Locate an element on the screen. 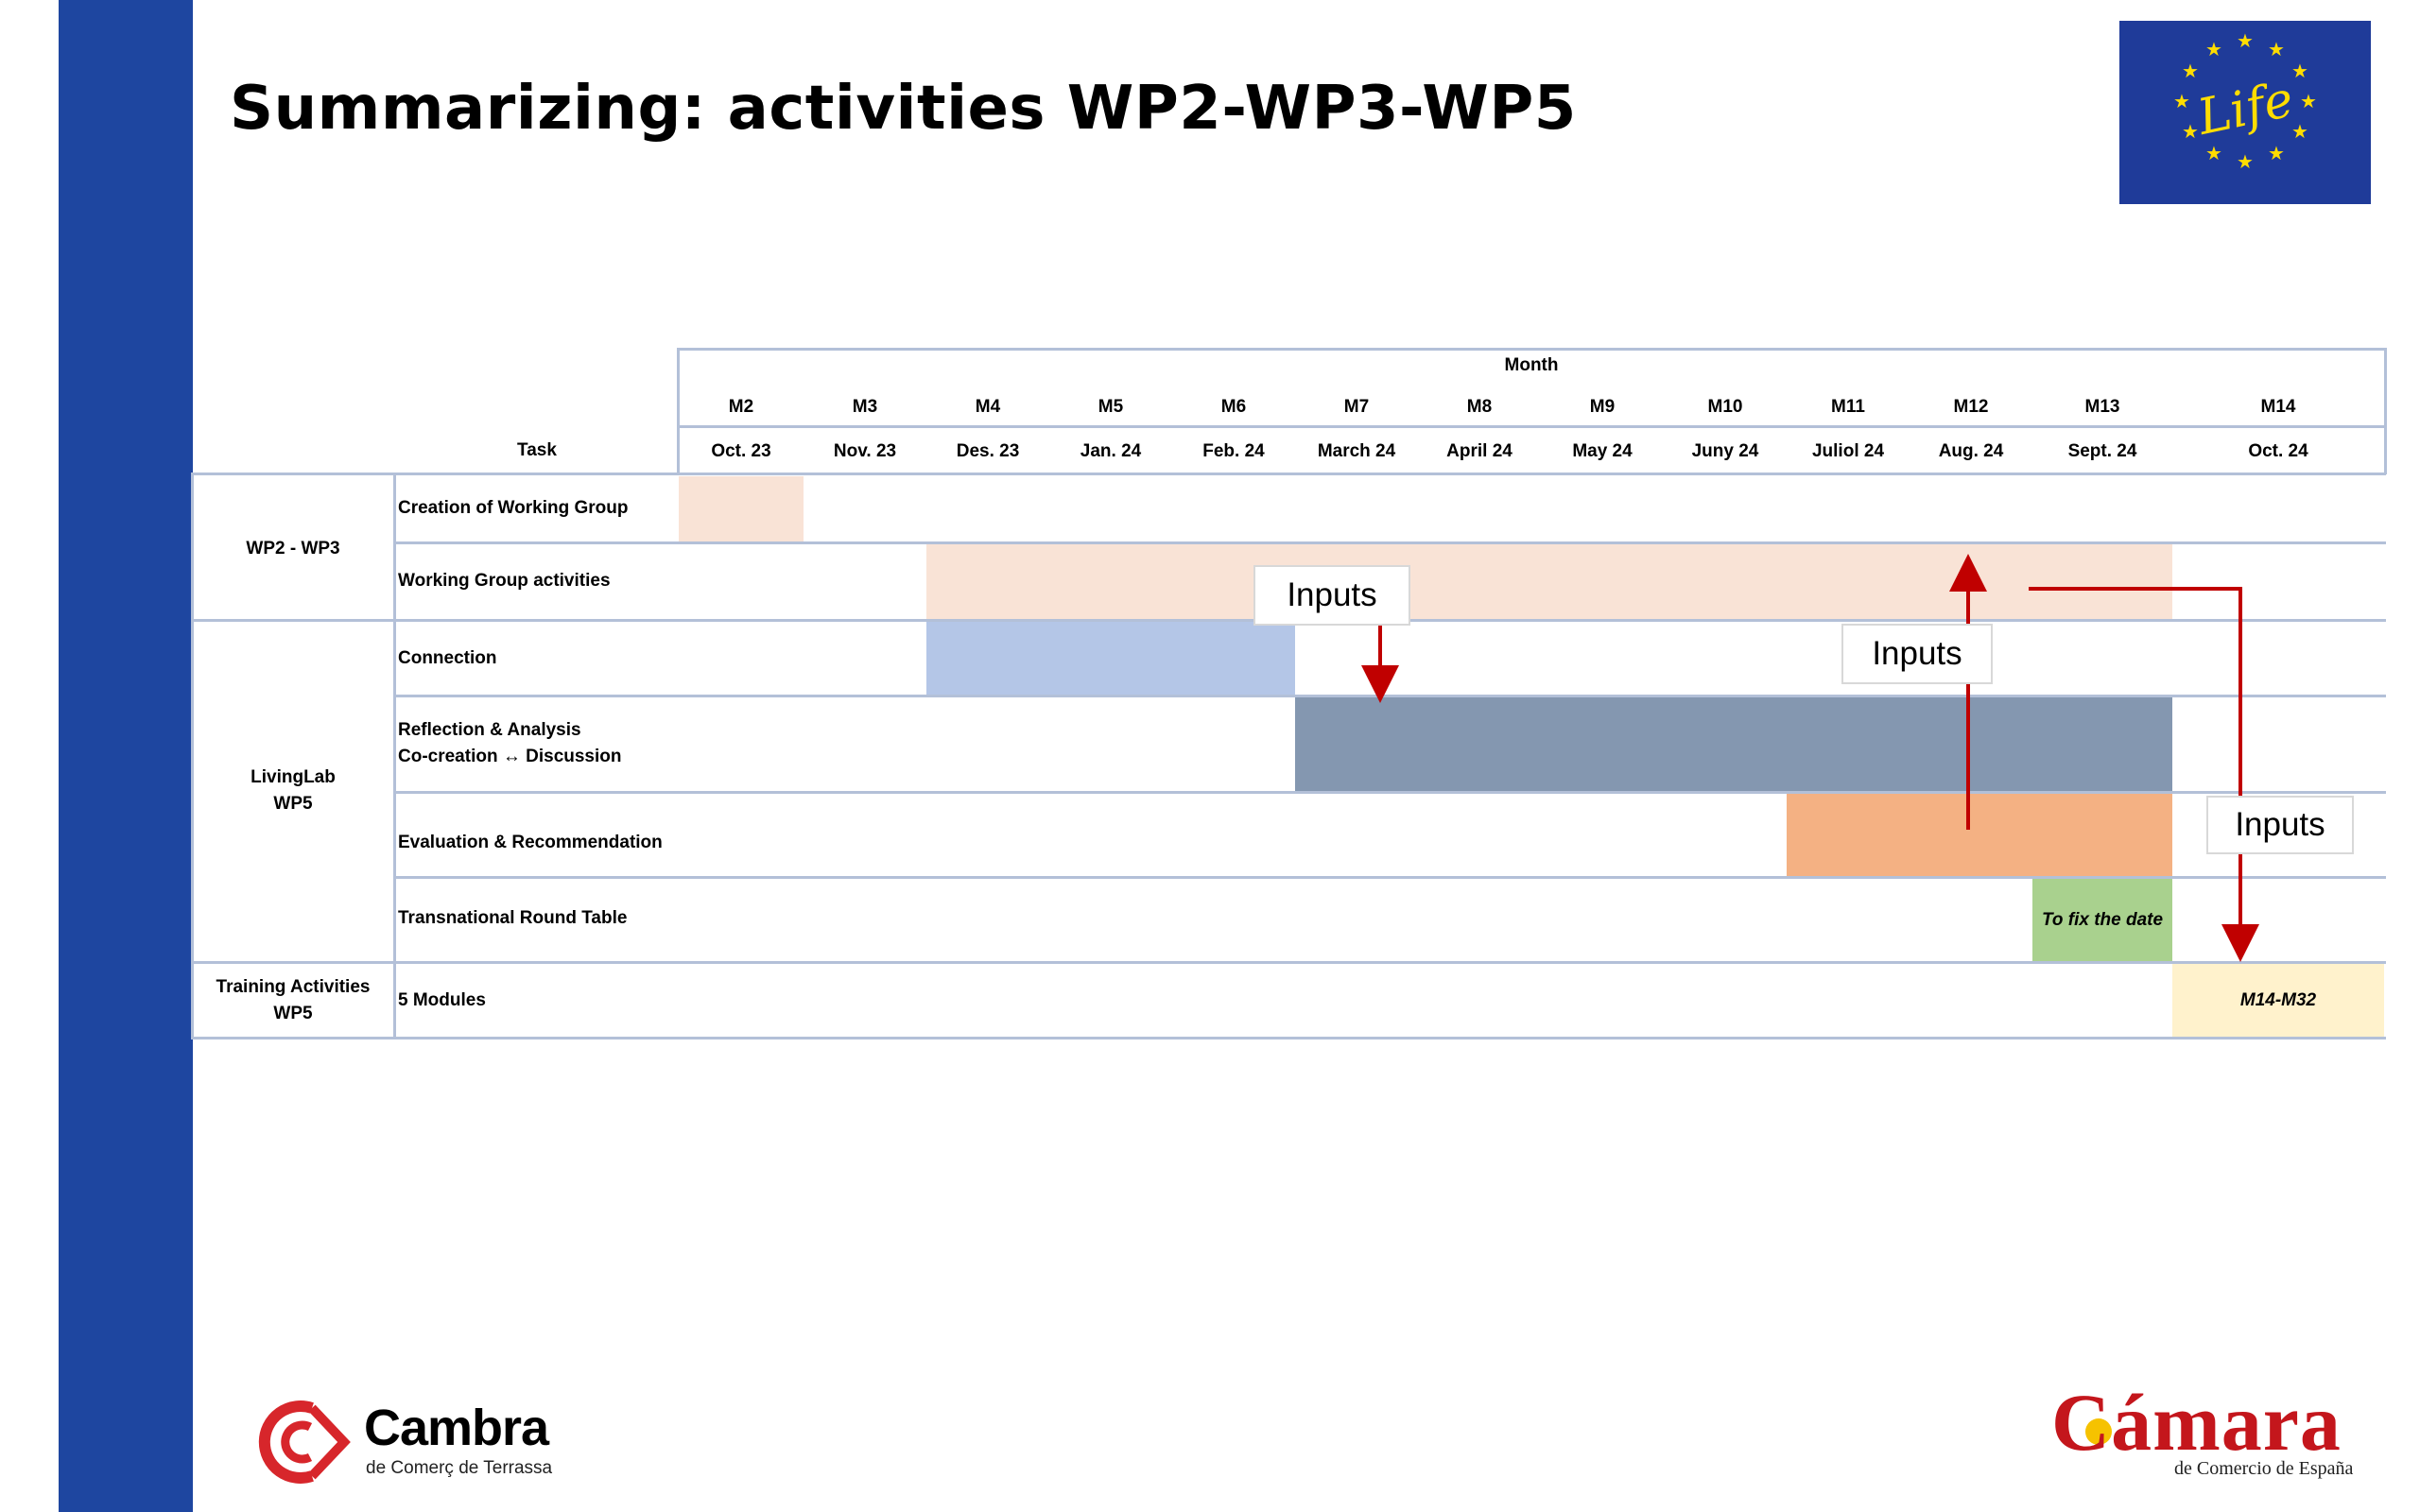  left-accent-bar is located at coordinates (126, 756).